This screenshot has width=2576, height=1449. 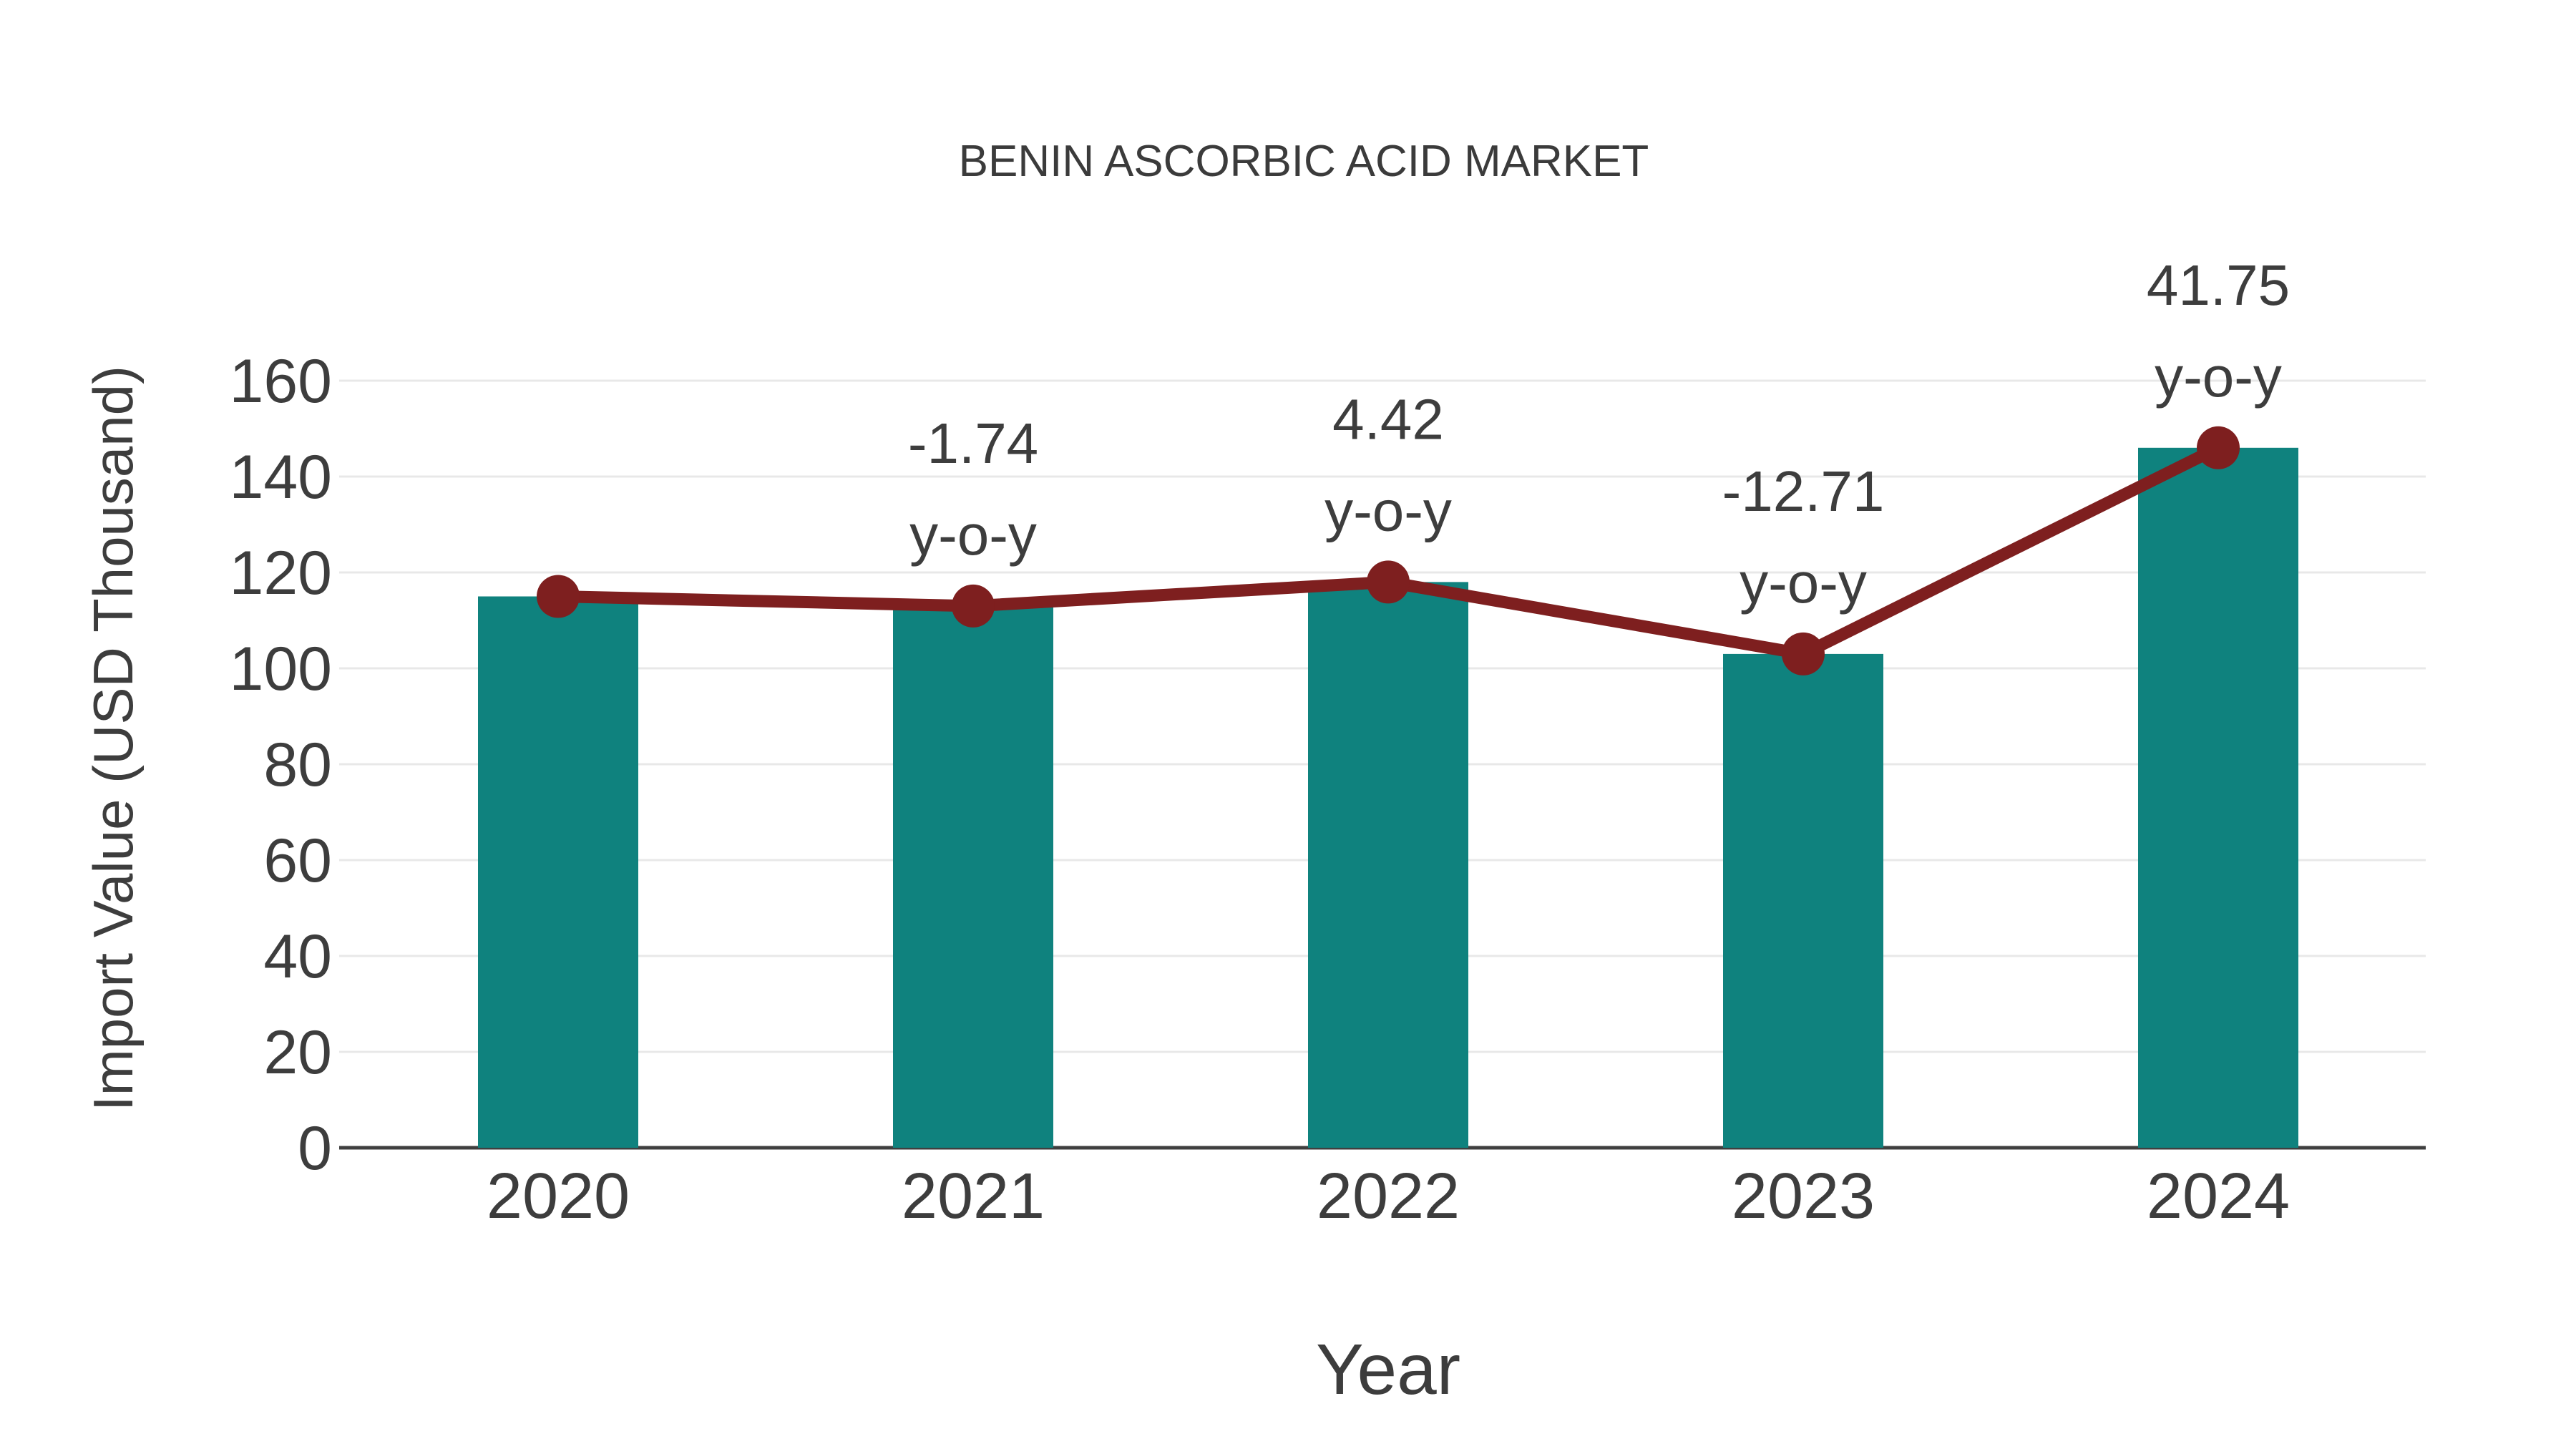 What do you see at coordinates (281, 381) in the screenshot?
I see `y-tick-label-160: 160` at bounding box center [281, 381].